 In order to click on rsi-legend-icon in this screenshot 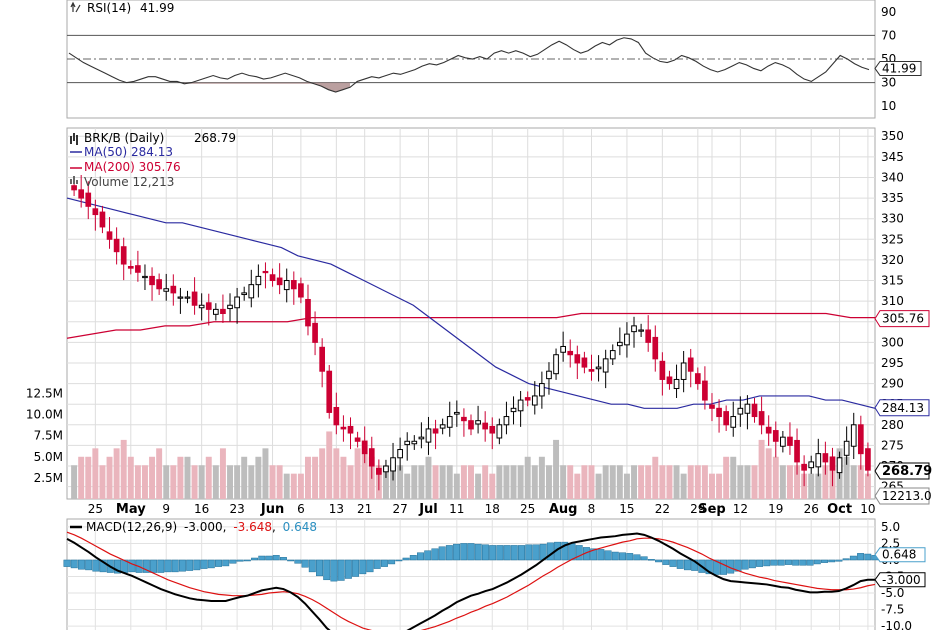, I will do `click(75, 7)`.